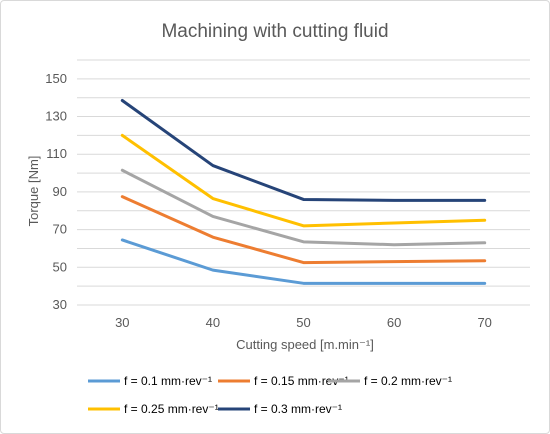  I want to click on y-tick-label: 130, so click(56, 116).